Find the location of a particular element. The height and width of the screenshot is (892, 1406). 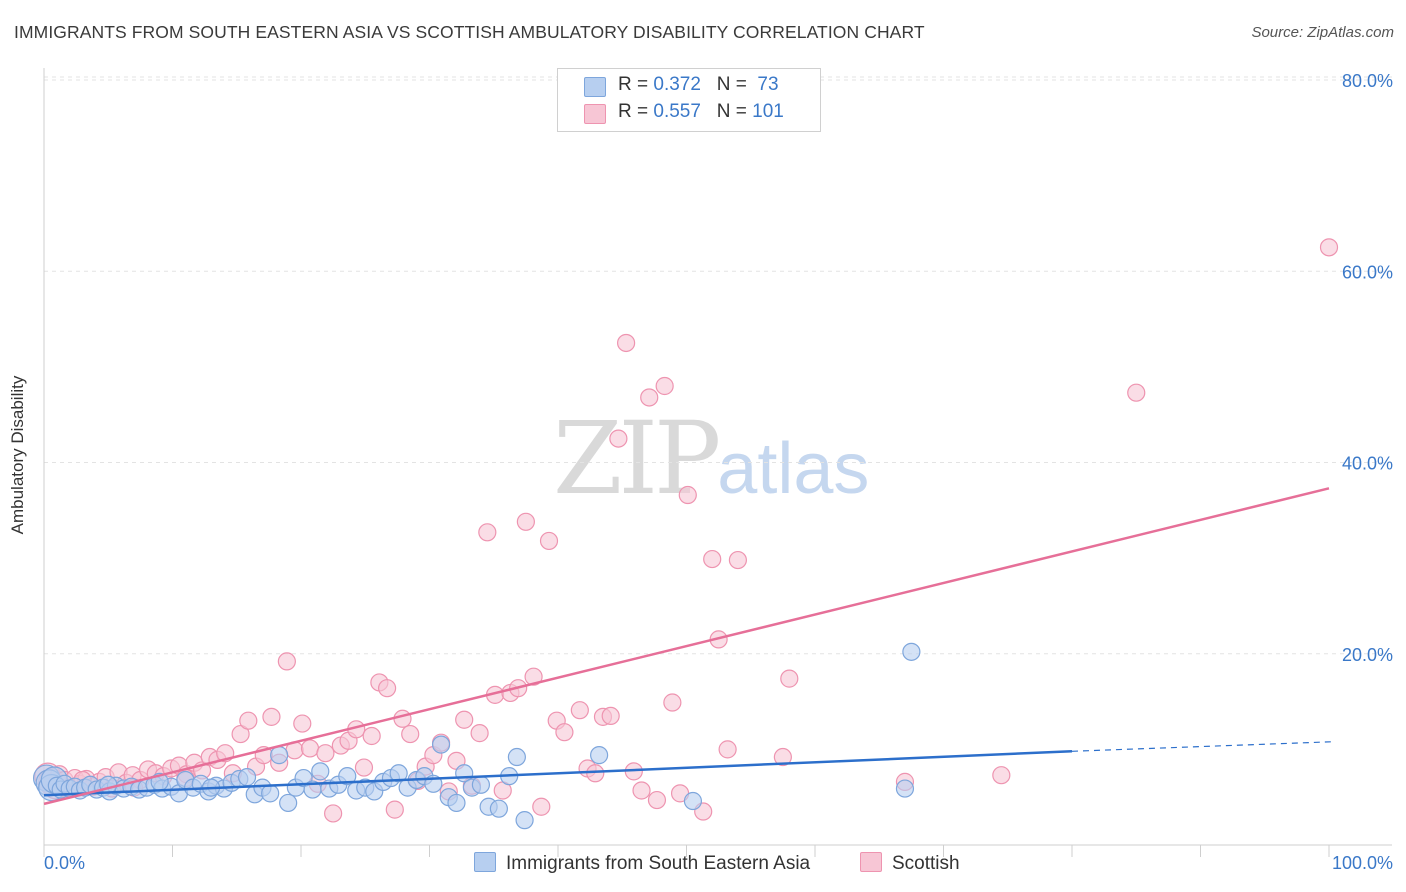

bottom-legend-label: Immigrants from South Eastern Asia is located at coordinates (658, 863).